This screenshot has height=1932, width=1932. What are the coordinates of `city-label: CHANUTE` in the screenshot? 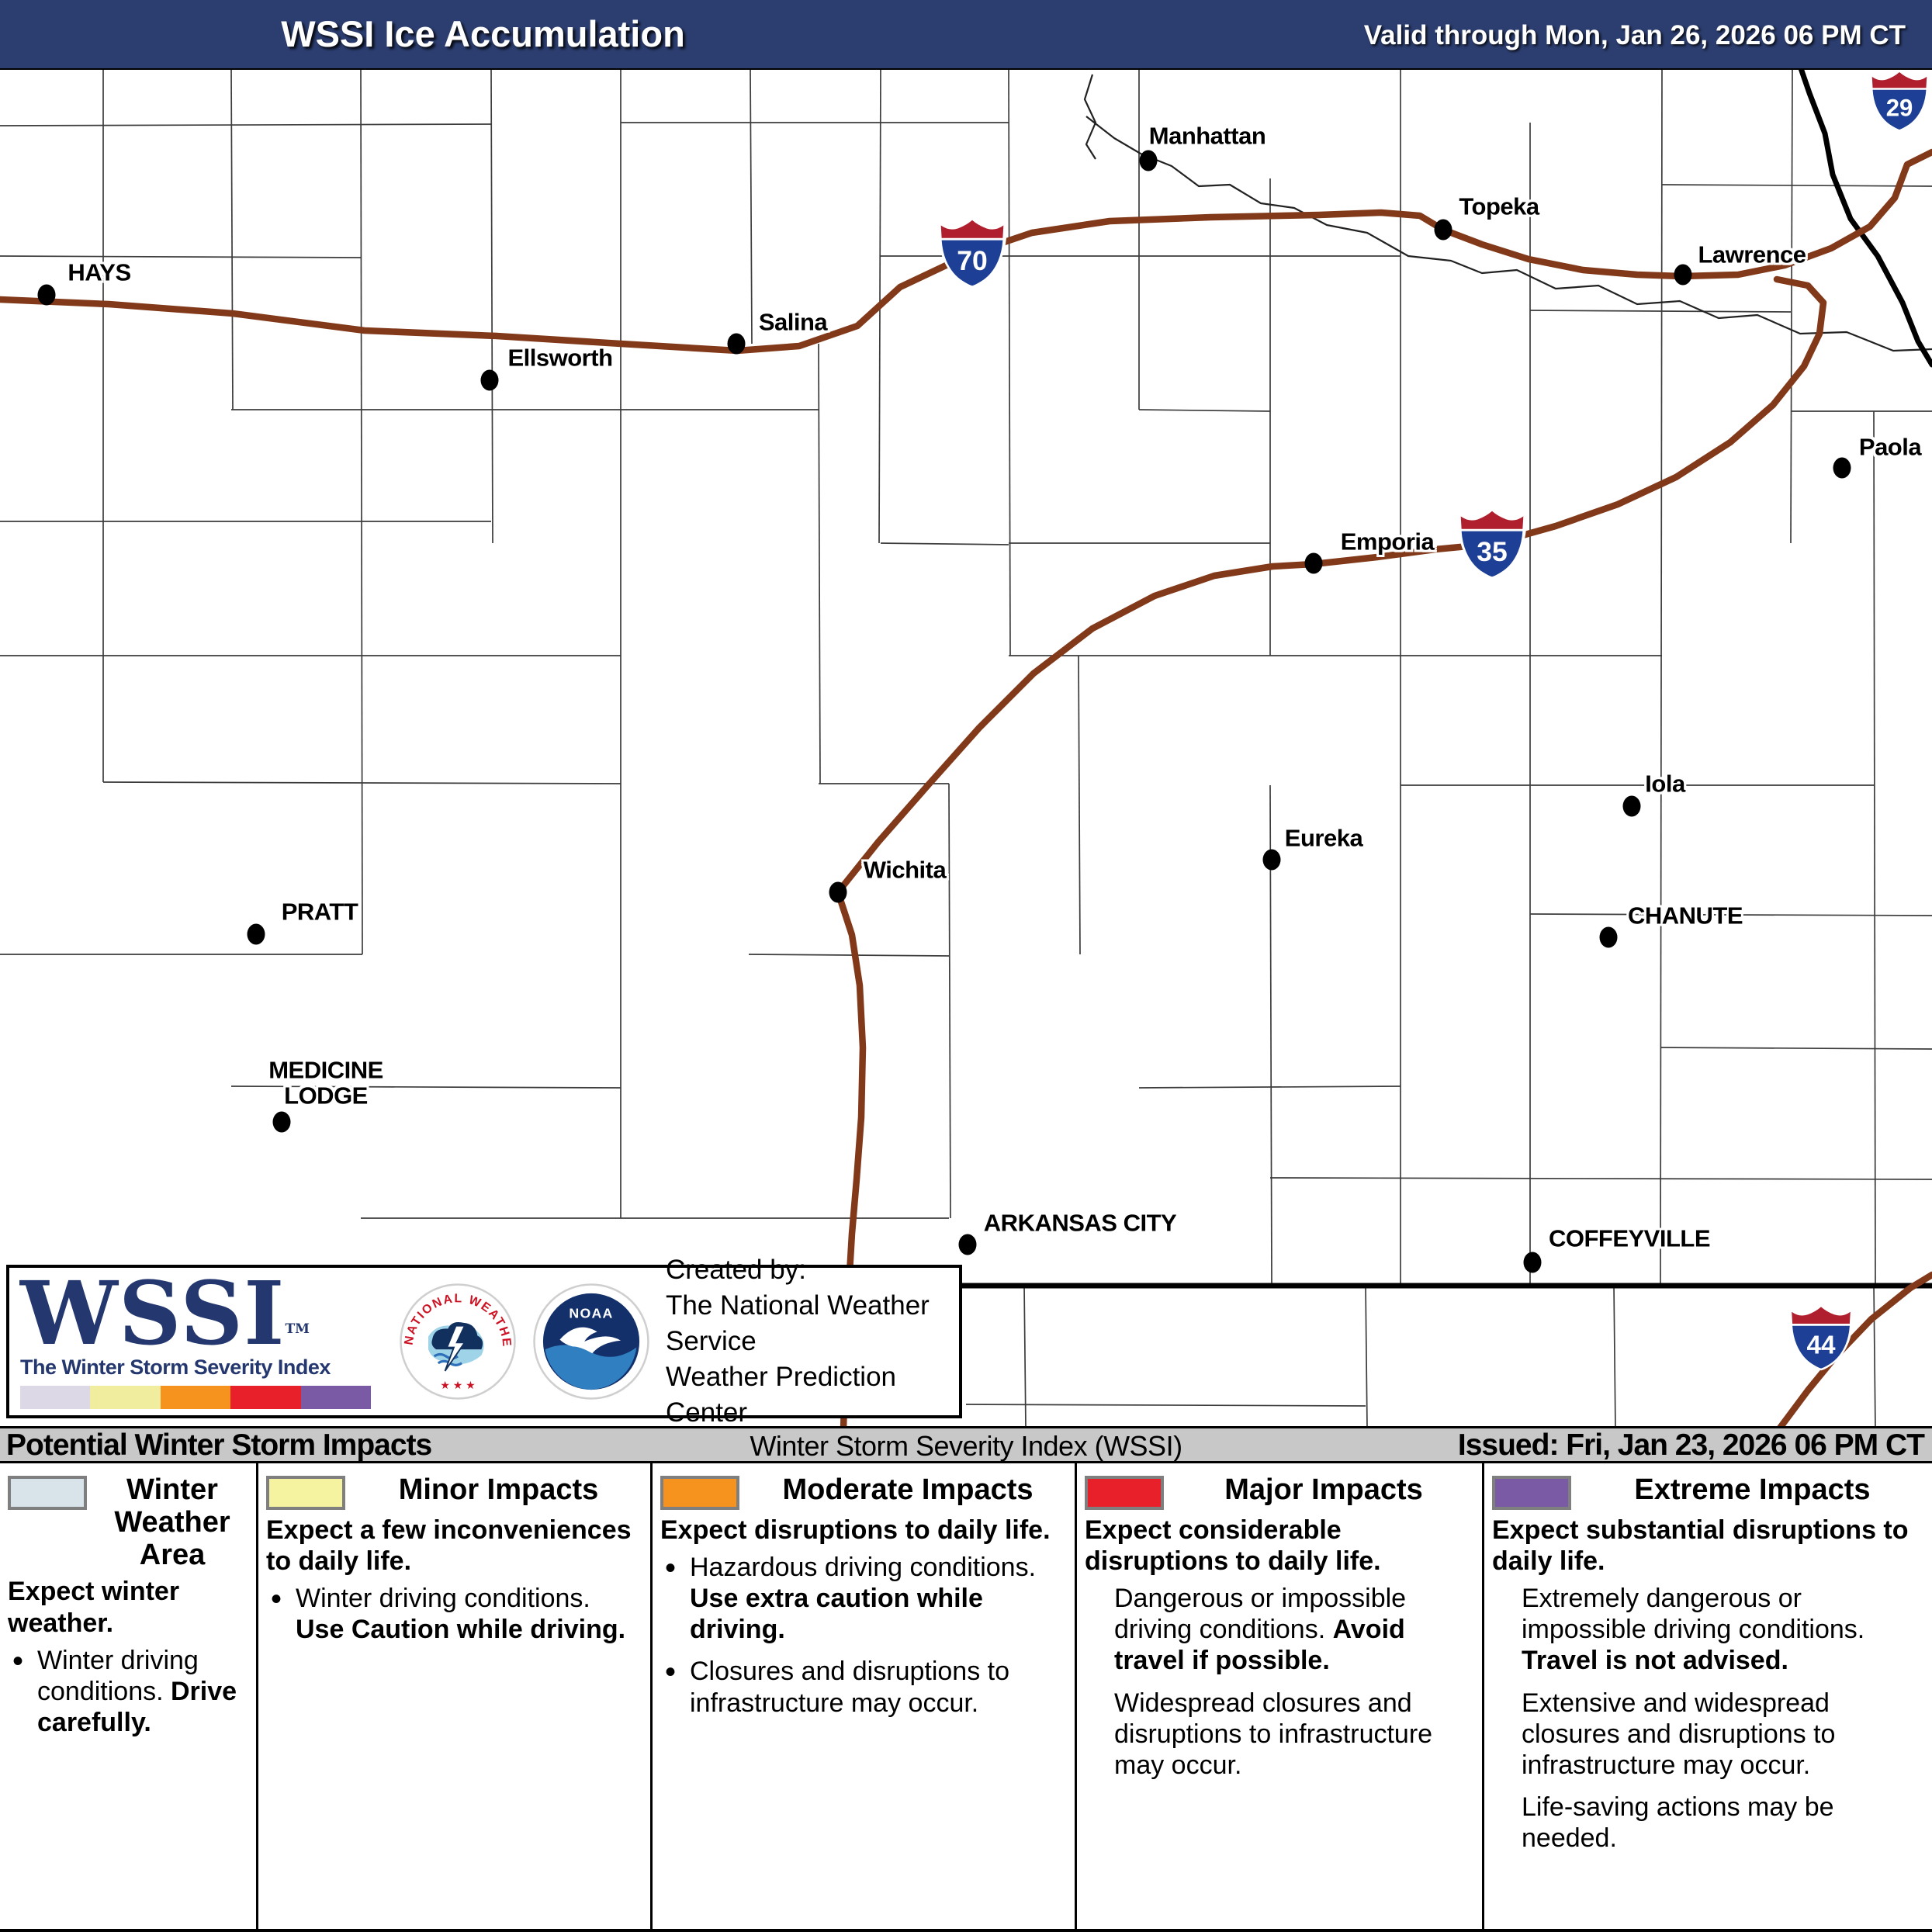 It's located at (1685, 916).